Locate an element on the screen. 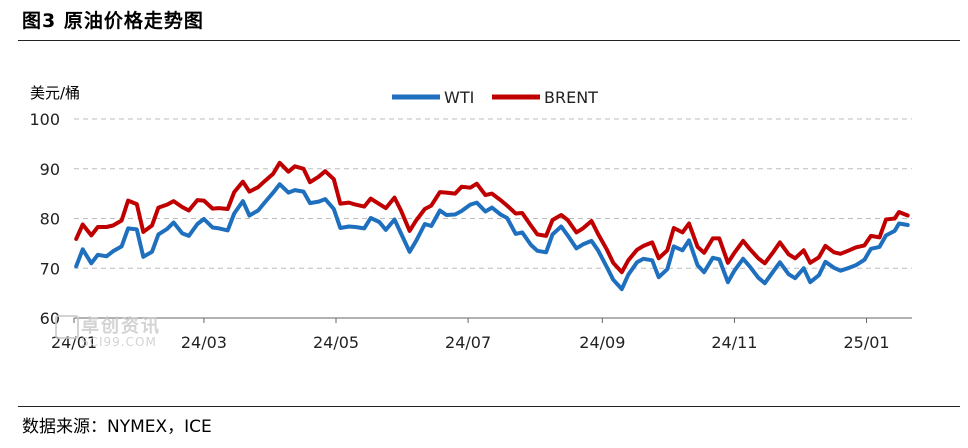 The height and width of the screenshot is (448, 968). y-tick-label: 90 is located at coordinates (50, 169).